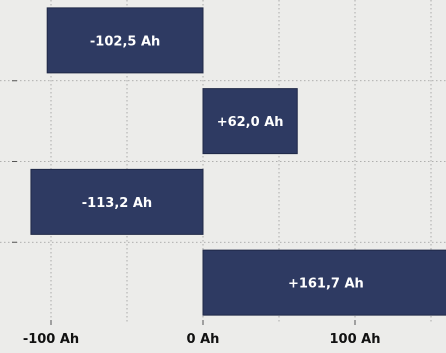 Image resolution: width=446 pixels, height=353 pixels. I want to click on x-tick-label: 0 Ah, so click(203, 339).